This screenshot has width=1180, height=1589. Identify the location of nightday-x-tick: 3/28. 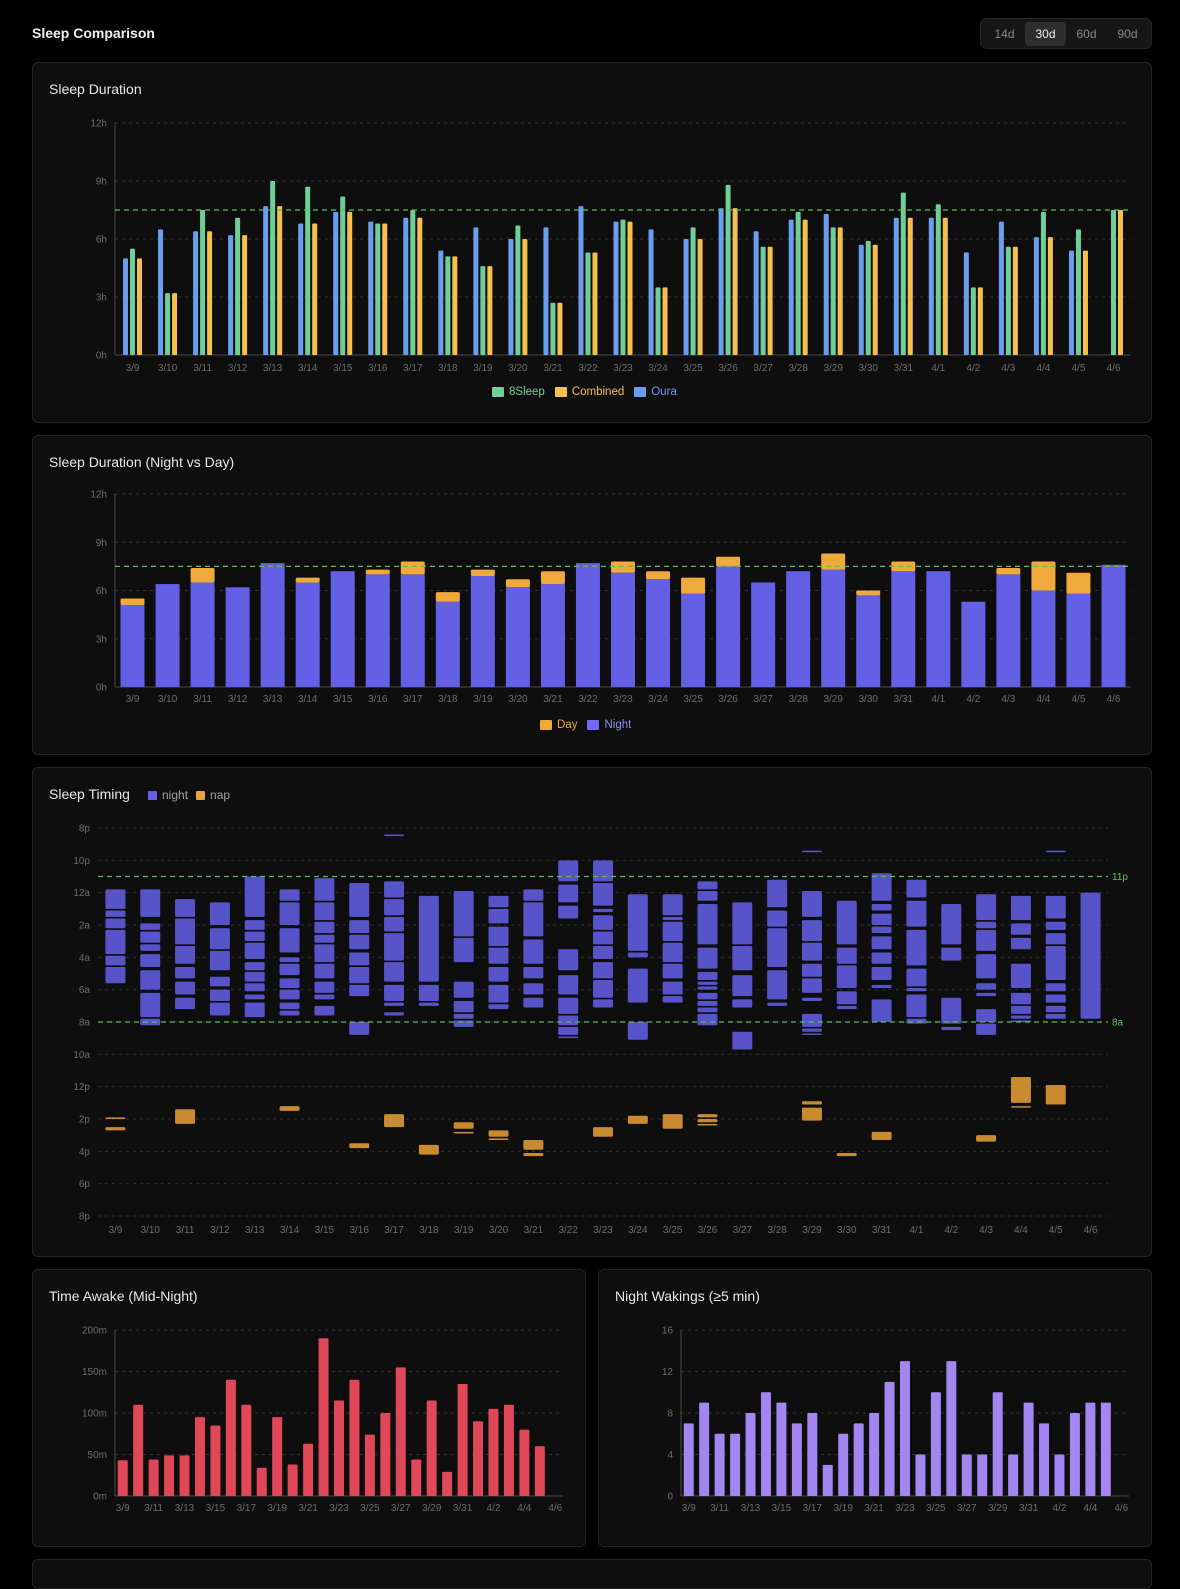
(798, 699).